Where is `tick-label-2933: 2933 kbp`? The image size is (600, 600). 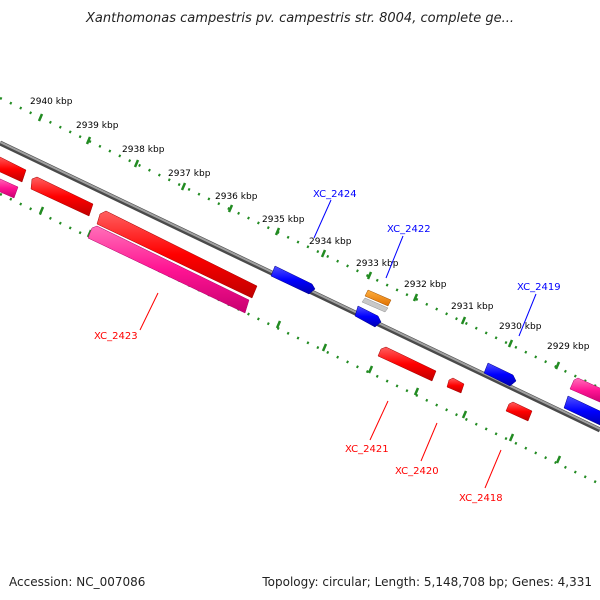 tick-label-2933: 2933 kbp is located at coordinates (377, 264).